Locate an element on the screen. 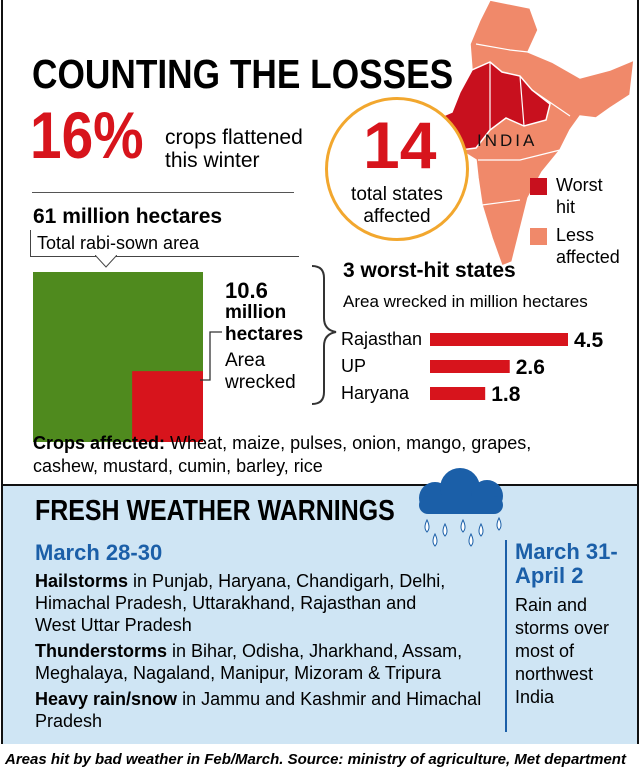 The height and width of the screenshot is (779, 640). category-label: UP is located at coordinates (353, 366).